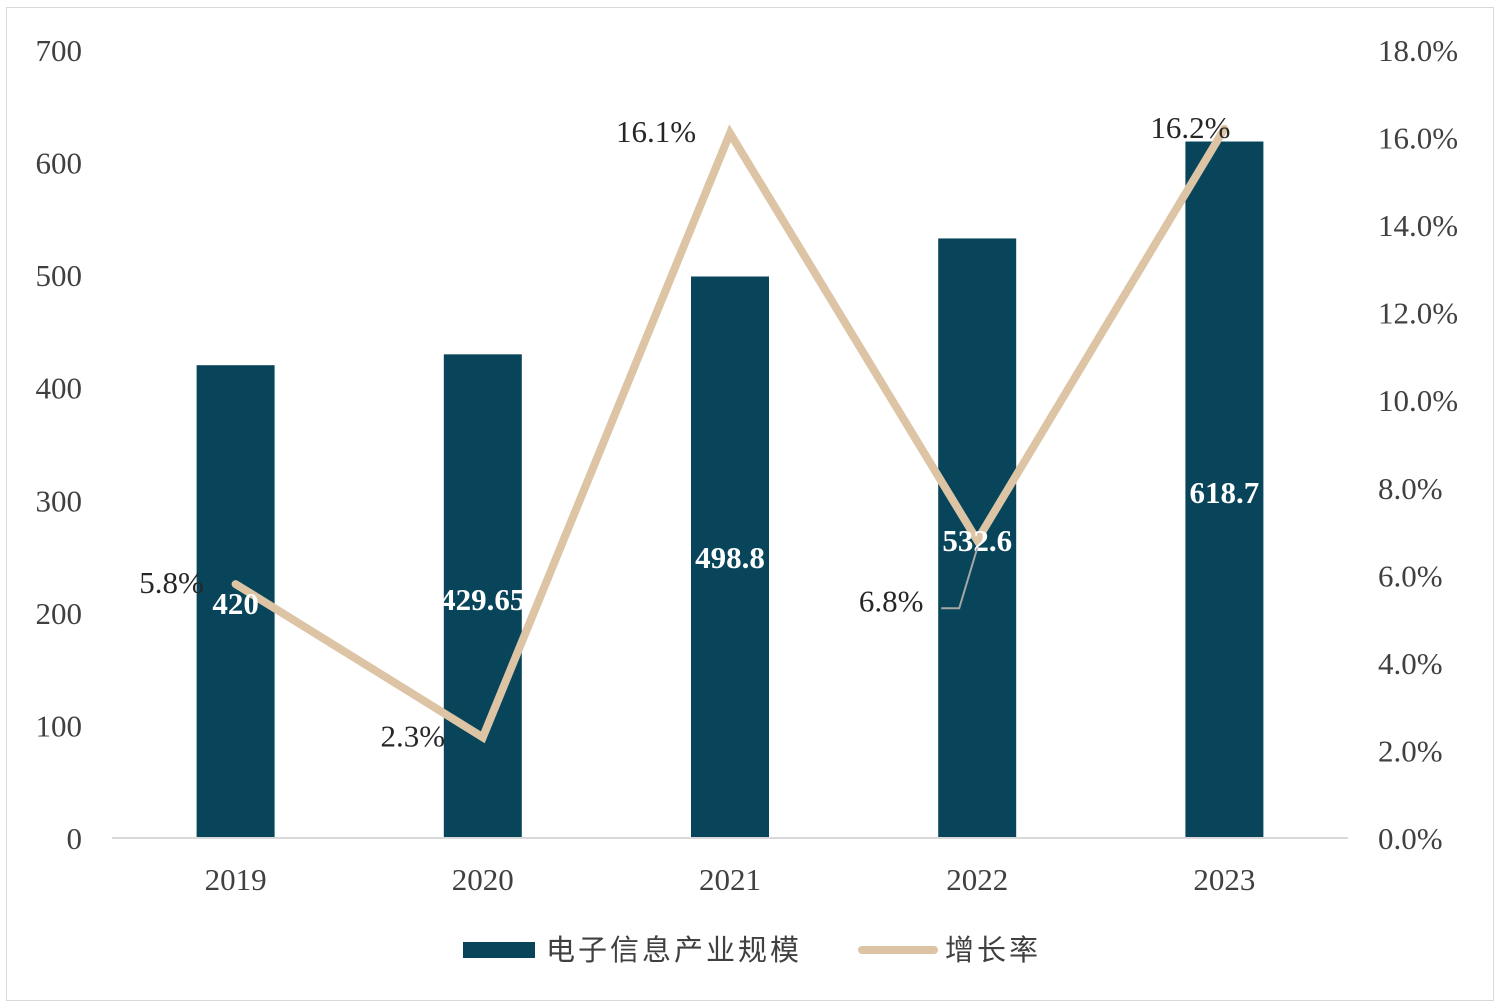 Image resolution: width=1502 pixels, height=1008 pixels. What do you see at coordinates (1410, 575) in the screenshot?
I see `y-right-tick-label: 6.0%` at bounding box center [1410, 575].